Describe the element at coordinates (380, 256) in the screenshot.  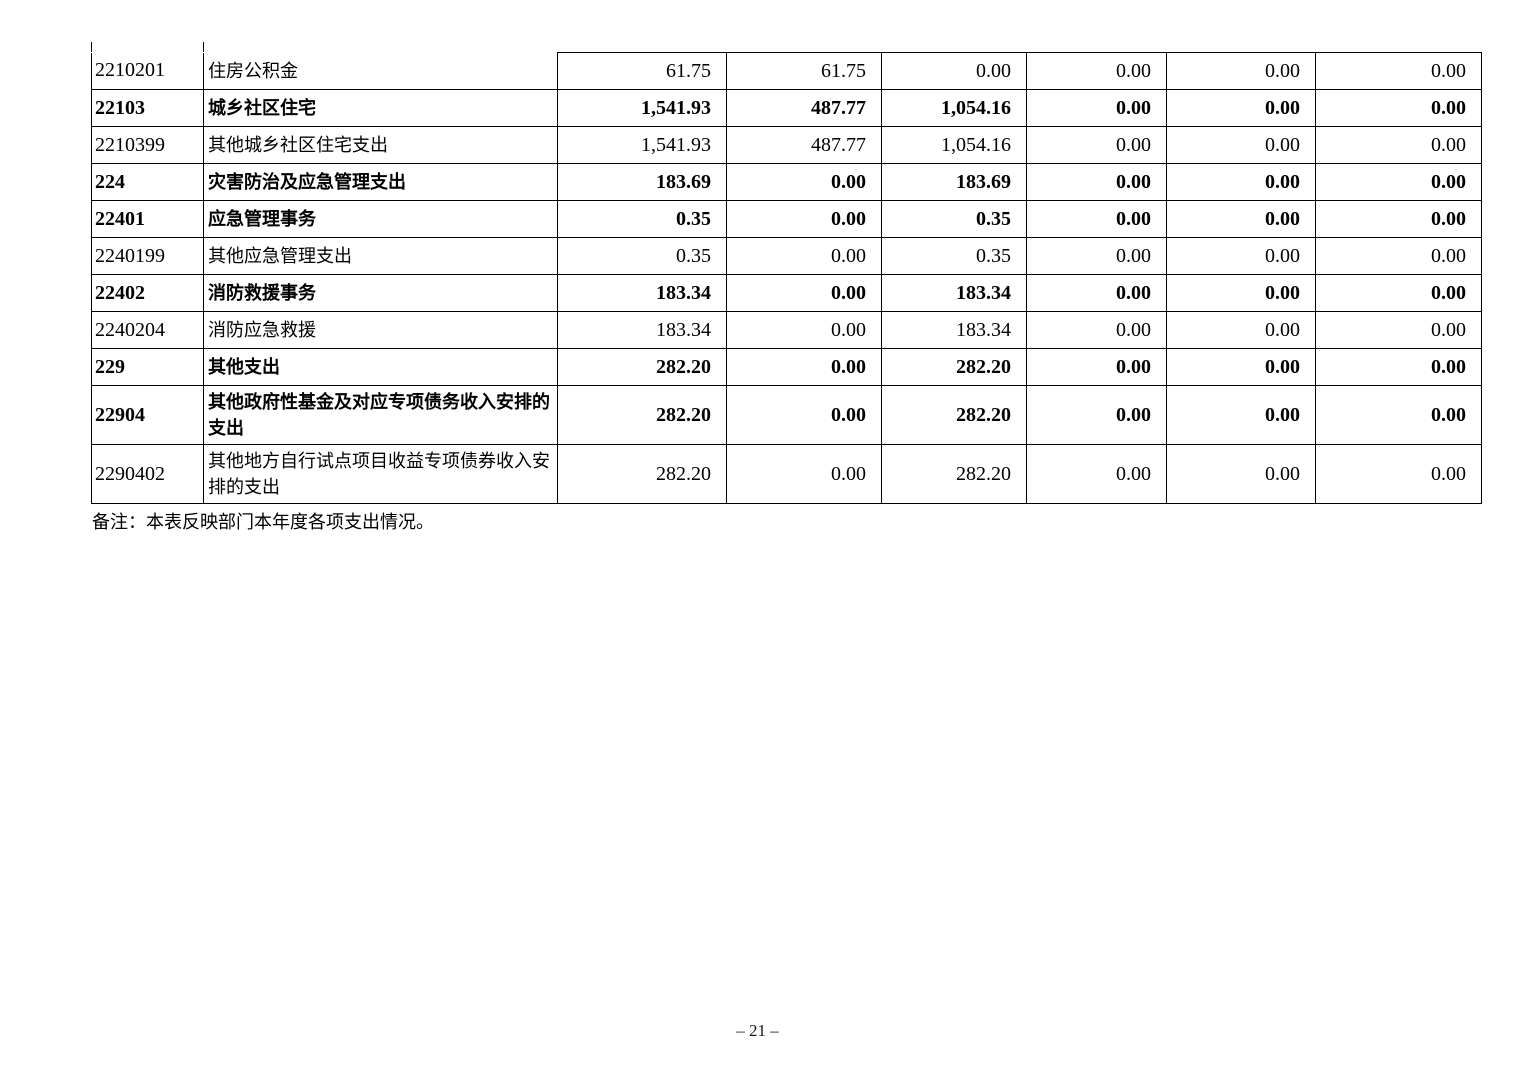
I see `name-cell: 其他应急管理支出` at that location.